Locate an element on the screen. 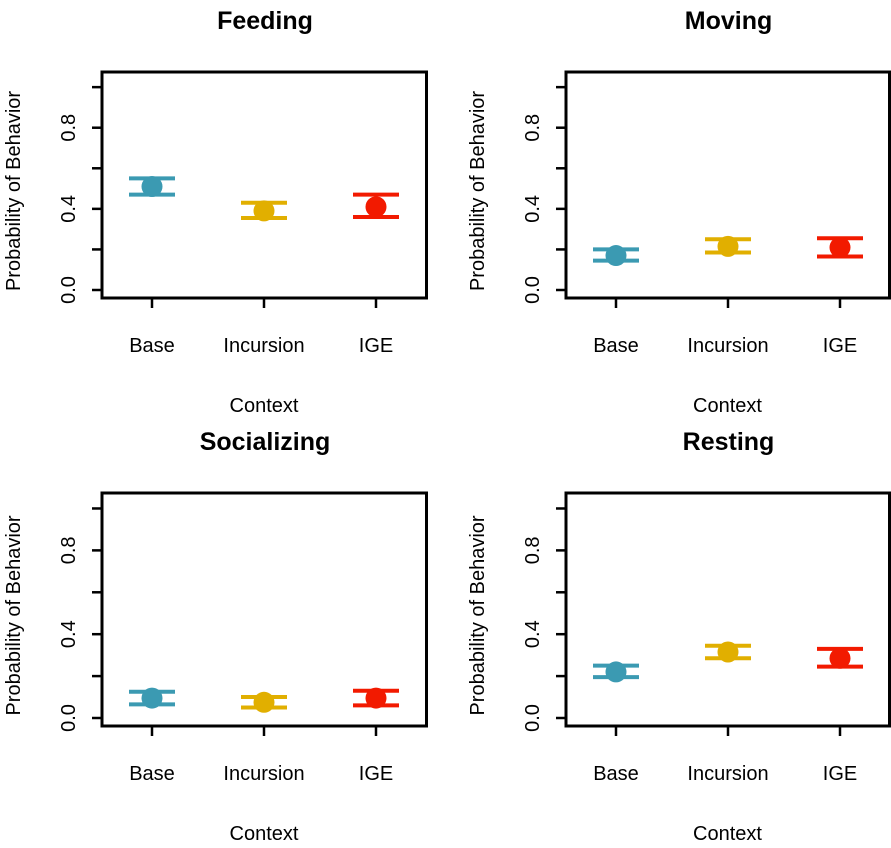  plot-frame is located at coordinates (727, 609).